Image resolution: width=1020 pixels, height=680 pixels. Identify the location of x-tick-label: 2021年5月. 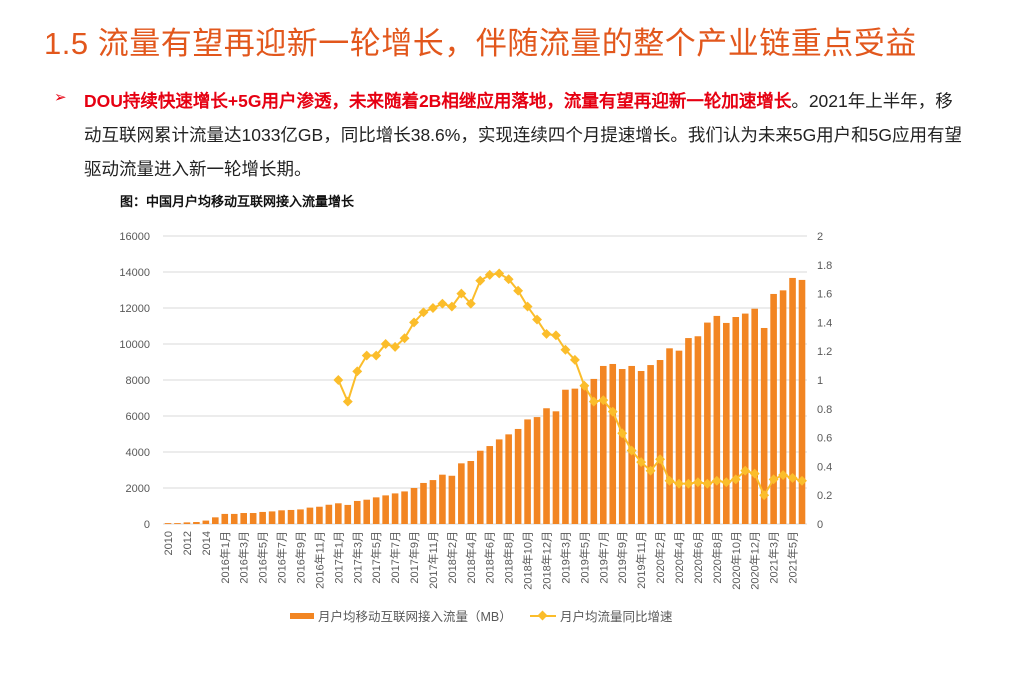
(793, 557).